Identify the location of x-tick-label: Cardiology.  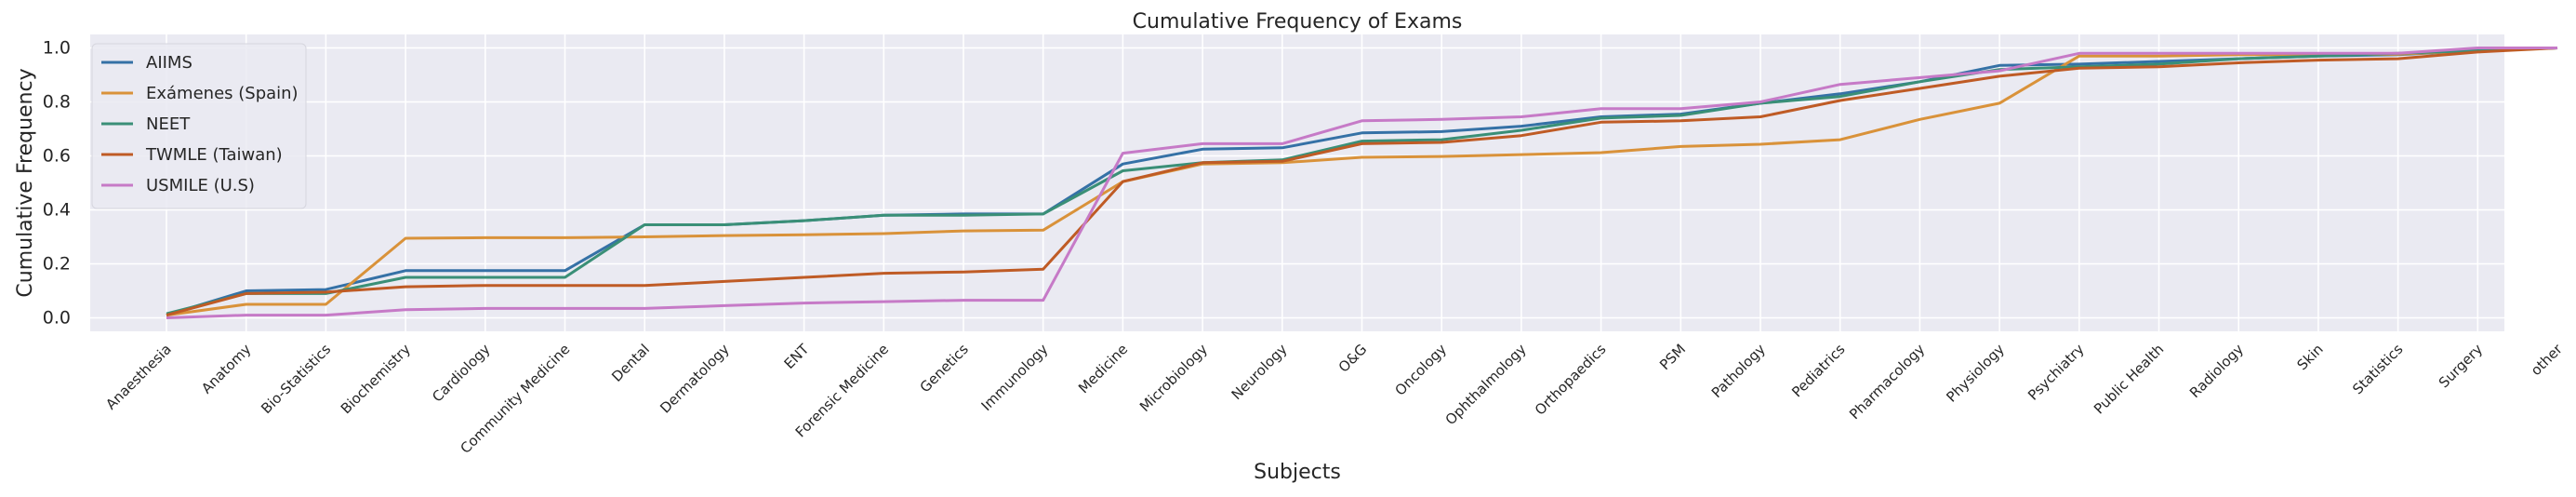
(461, 373).